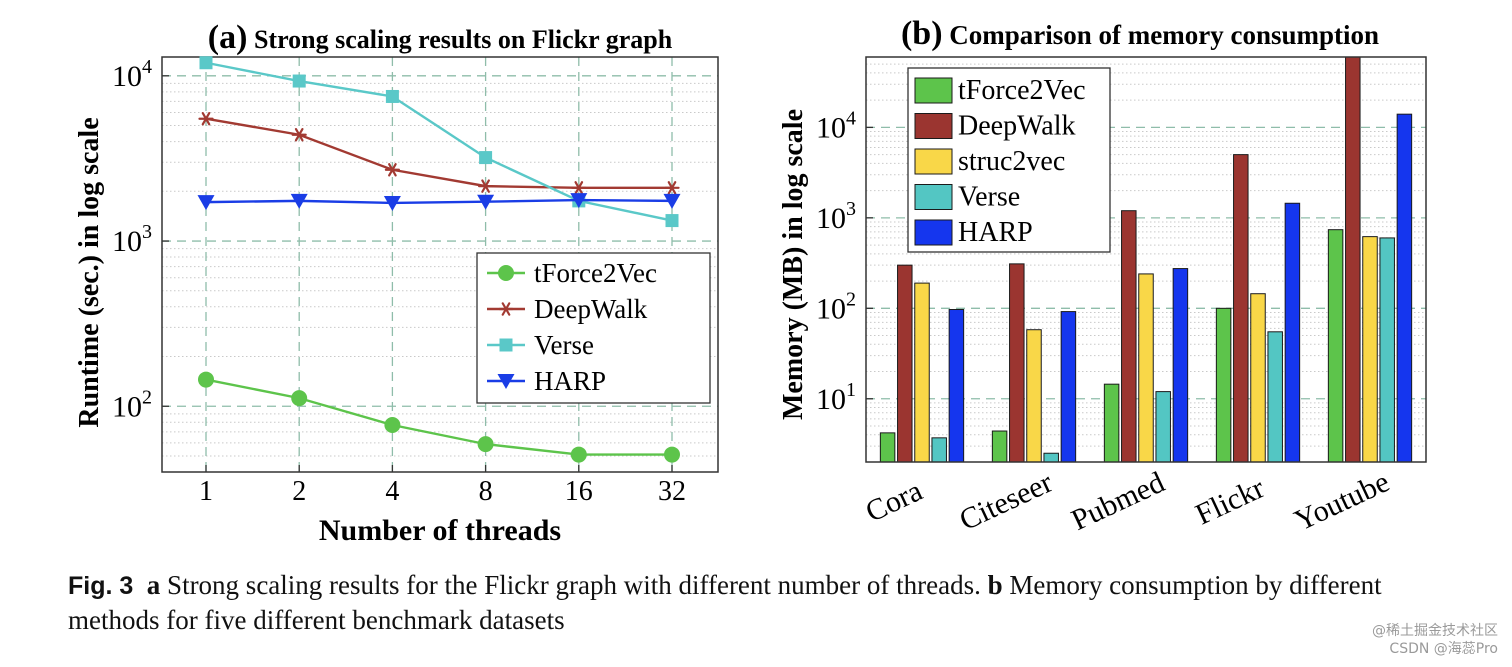  What do you see at coordinates (836, 306) in the screenshot?
I see `y-tick-label: 10²` at bounding box center [836, 306].